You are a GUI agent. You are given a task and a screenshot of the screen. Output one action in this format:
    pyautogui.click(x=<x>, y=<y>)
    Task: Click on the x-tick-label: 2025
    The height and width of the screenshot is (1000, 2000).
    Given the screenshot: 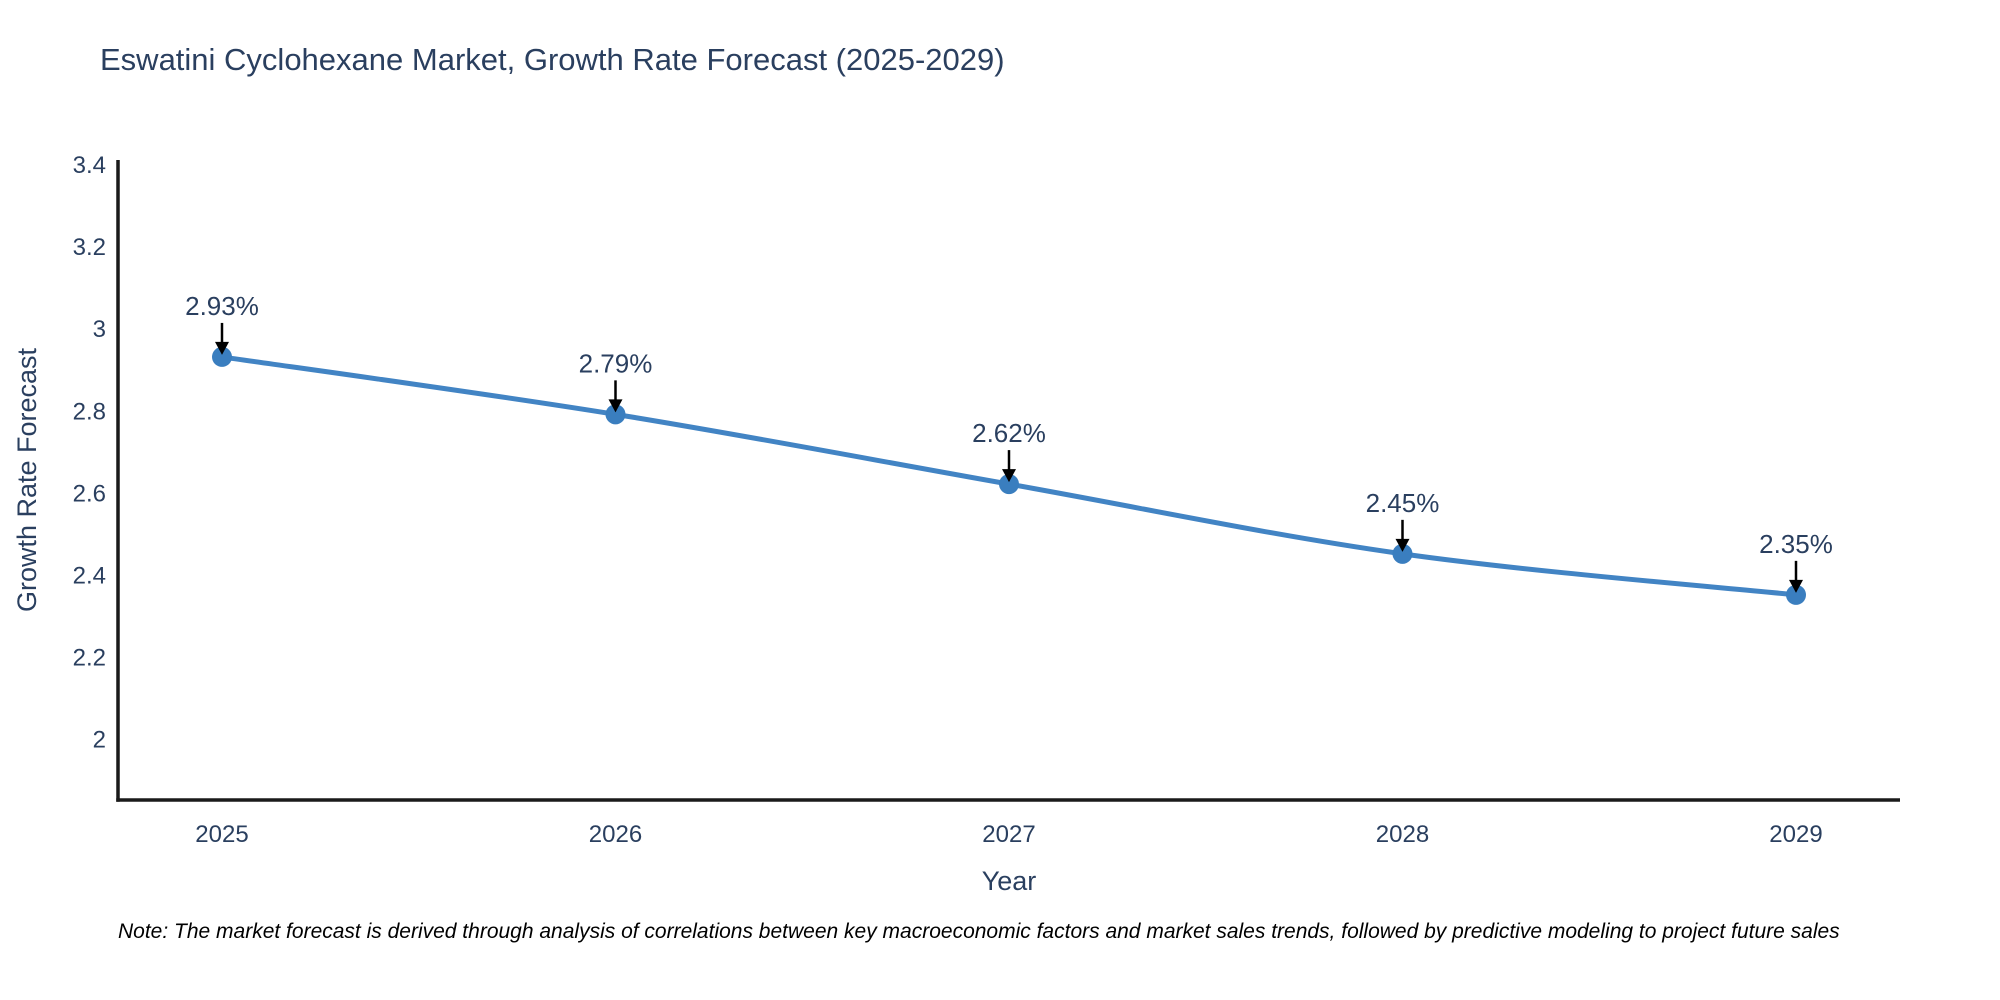 What is the action you would take?
    pyautogui.click(x=221, y=834)
    